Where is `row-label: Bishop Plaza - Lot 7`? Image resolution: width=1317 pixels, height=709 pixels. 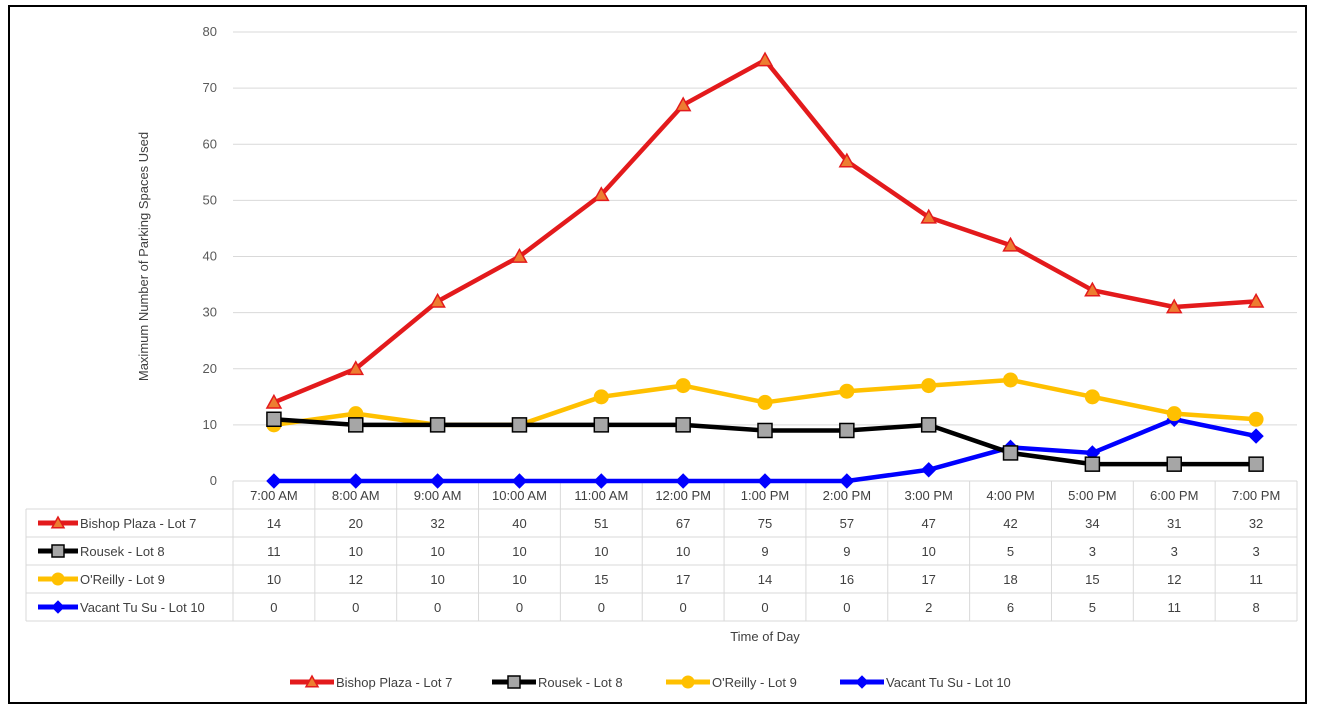 row-label: Bishop Plaza - Lot 7 is located at coordinates (138, 523).